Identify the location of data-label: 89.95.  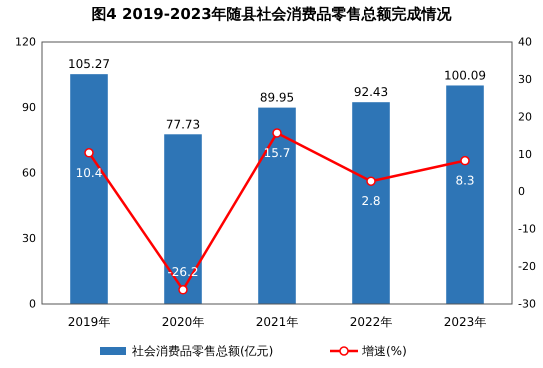
(277, 97).